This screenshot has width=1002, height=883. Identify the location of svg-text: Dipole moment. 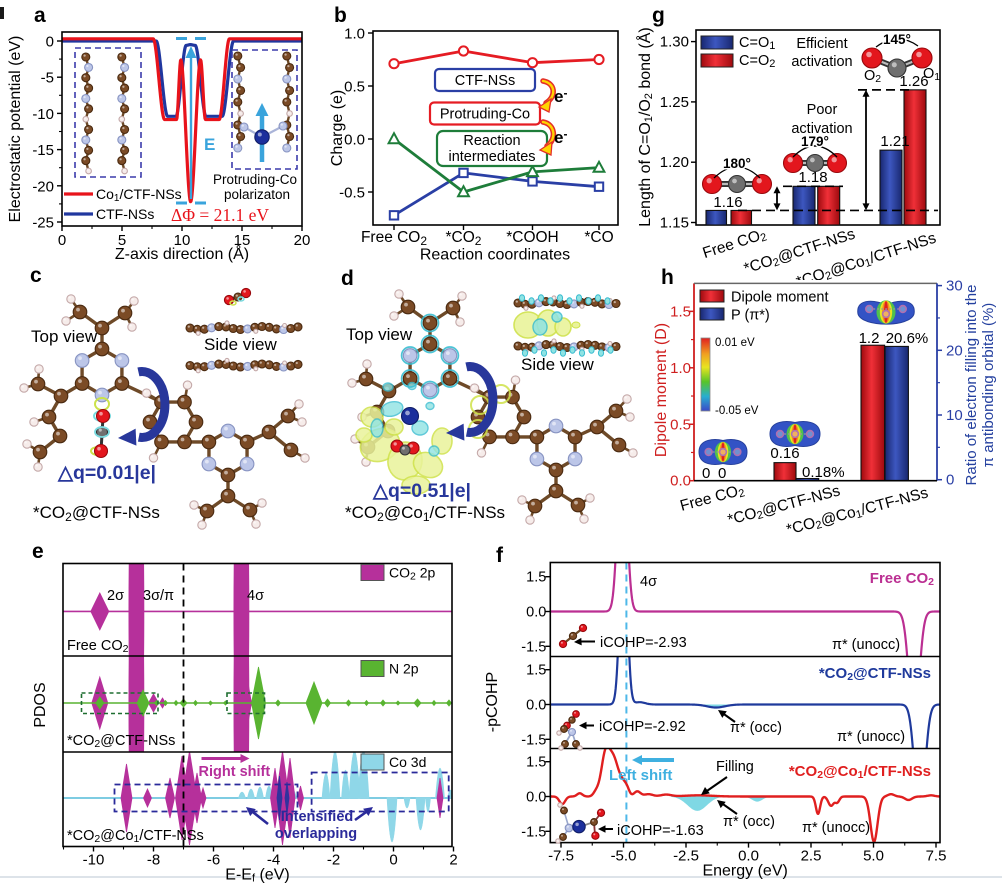
(780, 298).